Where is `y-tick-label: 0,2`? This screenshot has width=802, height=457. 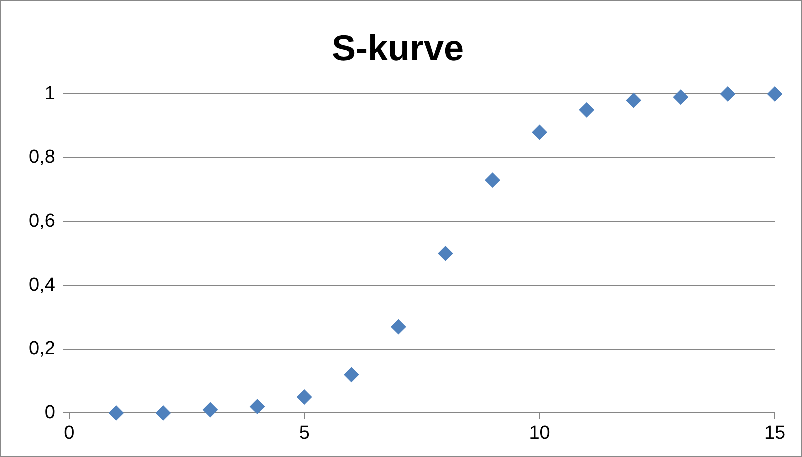 y-tick-label: 0,2 is located at coordinates (42, 349).